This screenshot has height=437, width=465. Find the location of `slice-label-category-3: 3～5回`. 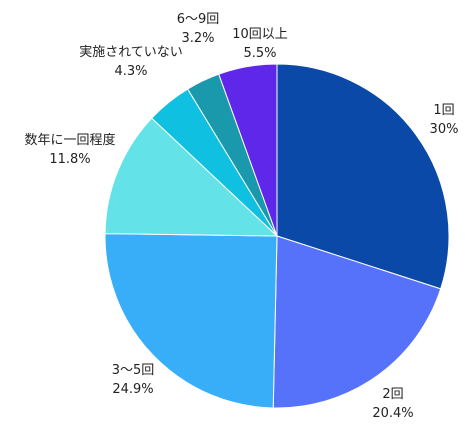

slice-label-category-3: 3～5回 is located at coordinates (133, 370).